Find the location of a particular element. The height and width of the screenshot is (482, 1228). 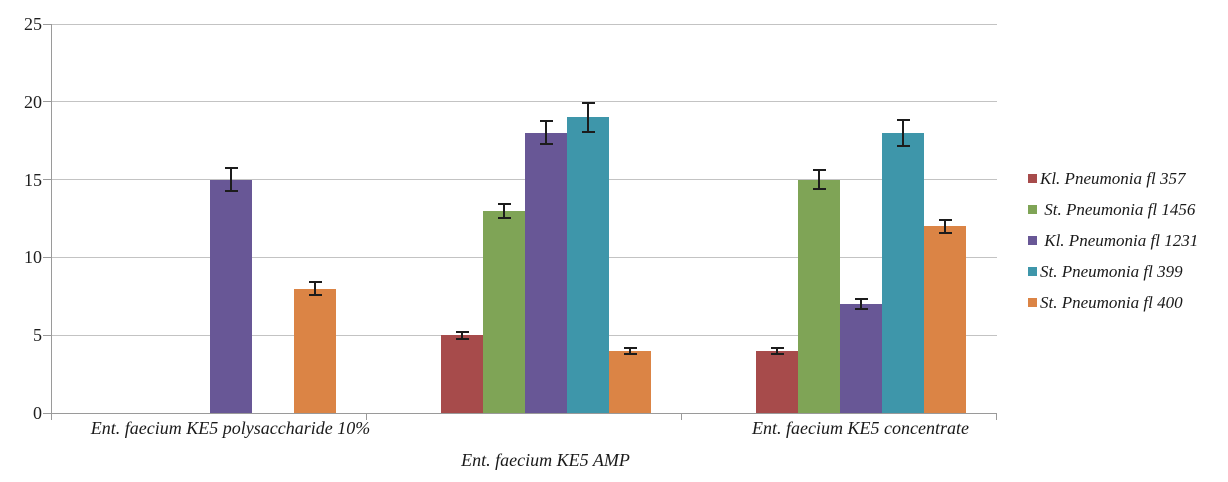

legend-label: St. Pneumonia fl 1456 is located at coordinates (1118, 209).